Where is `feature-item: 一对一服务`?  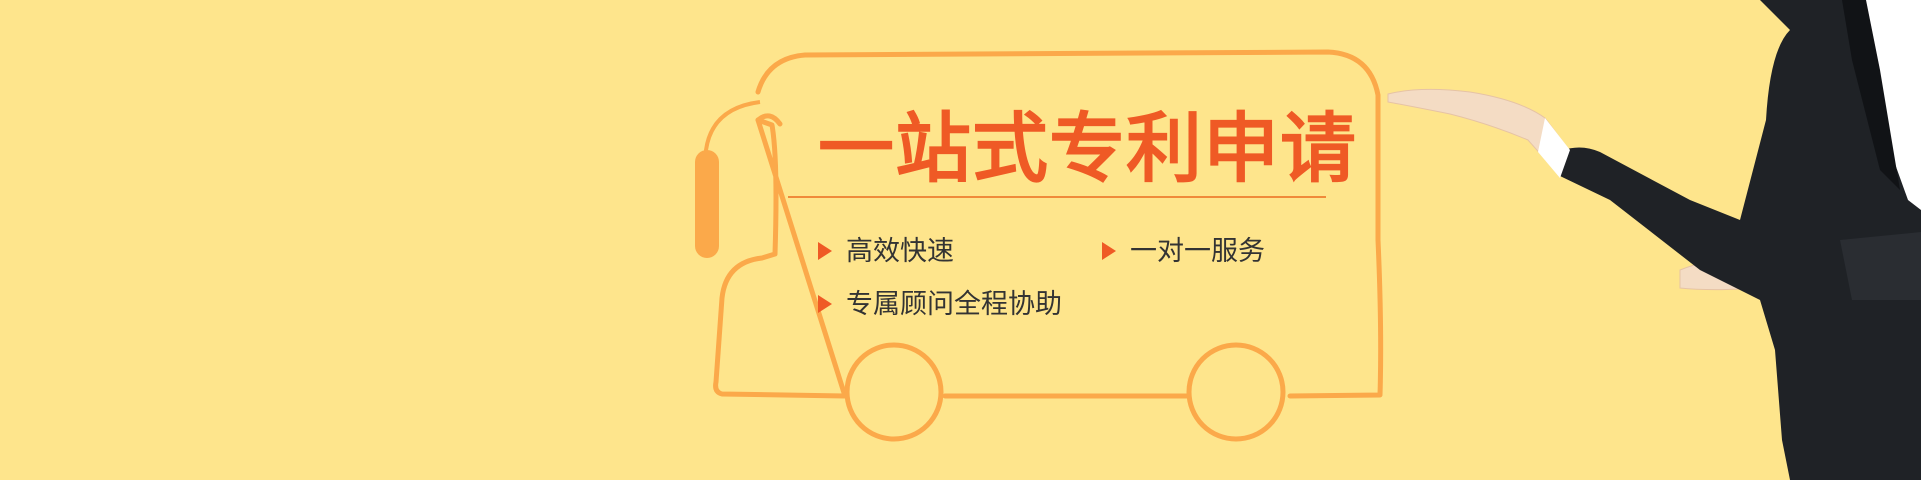
feature-item: 一对一服务 is located at coordinates (1183, 252).